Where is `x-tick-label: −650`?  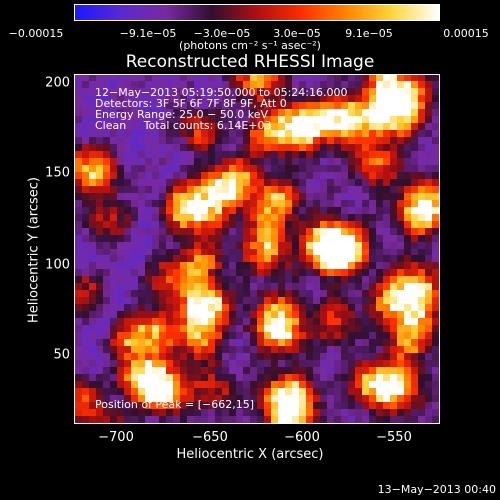 x-tick-label: −650 is located at coordinates (210, 437).